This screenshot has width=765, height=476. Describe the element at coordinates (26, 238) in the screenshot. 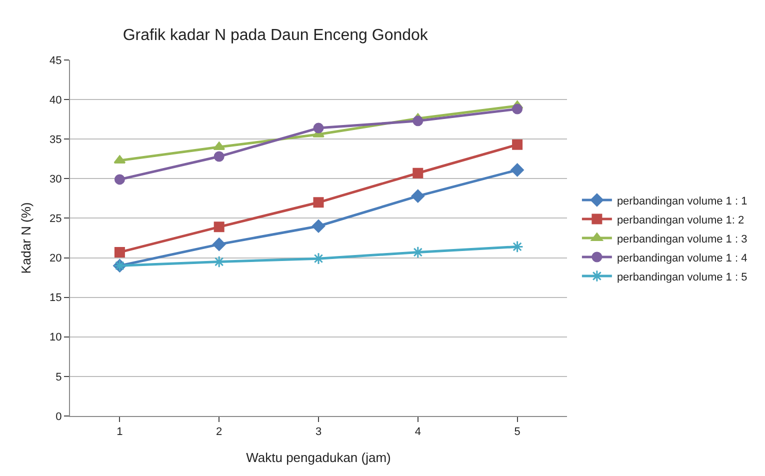

I see `y-axis-title: Kadar N (%)` at that location.